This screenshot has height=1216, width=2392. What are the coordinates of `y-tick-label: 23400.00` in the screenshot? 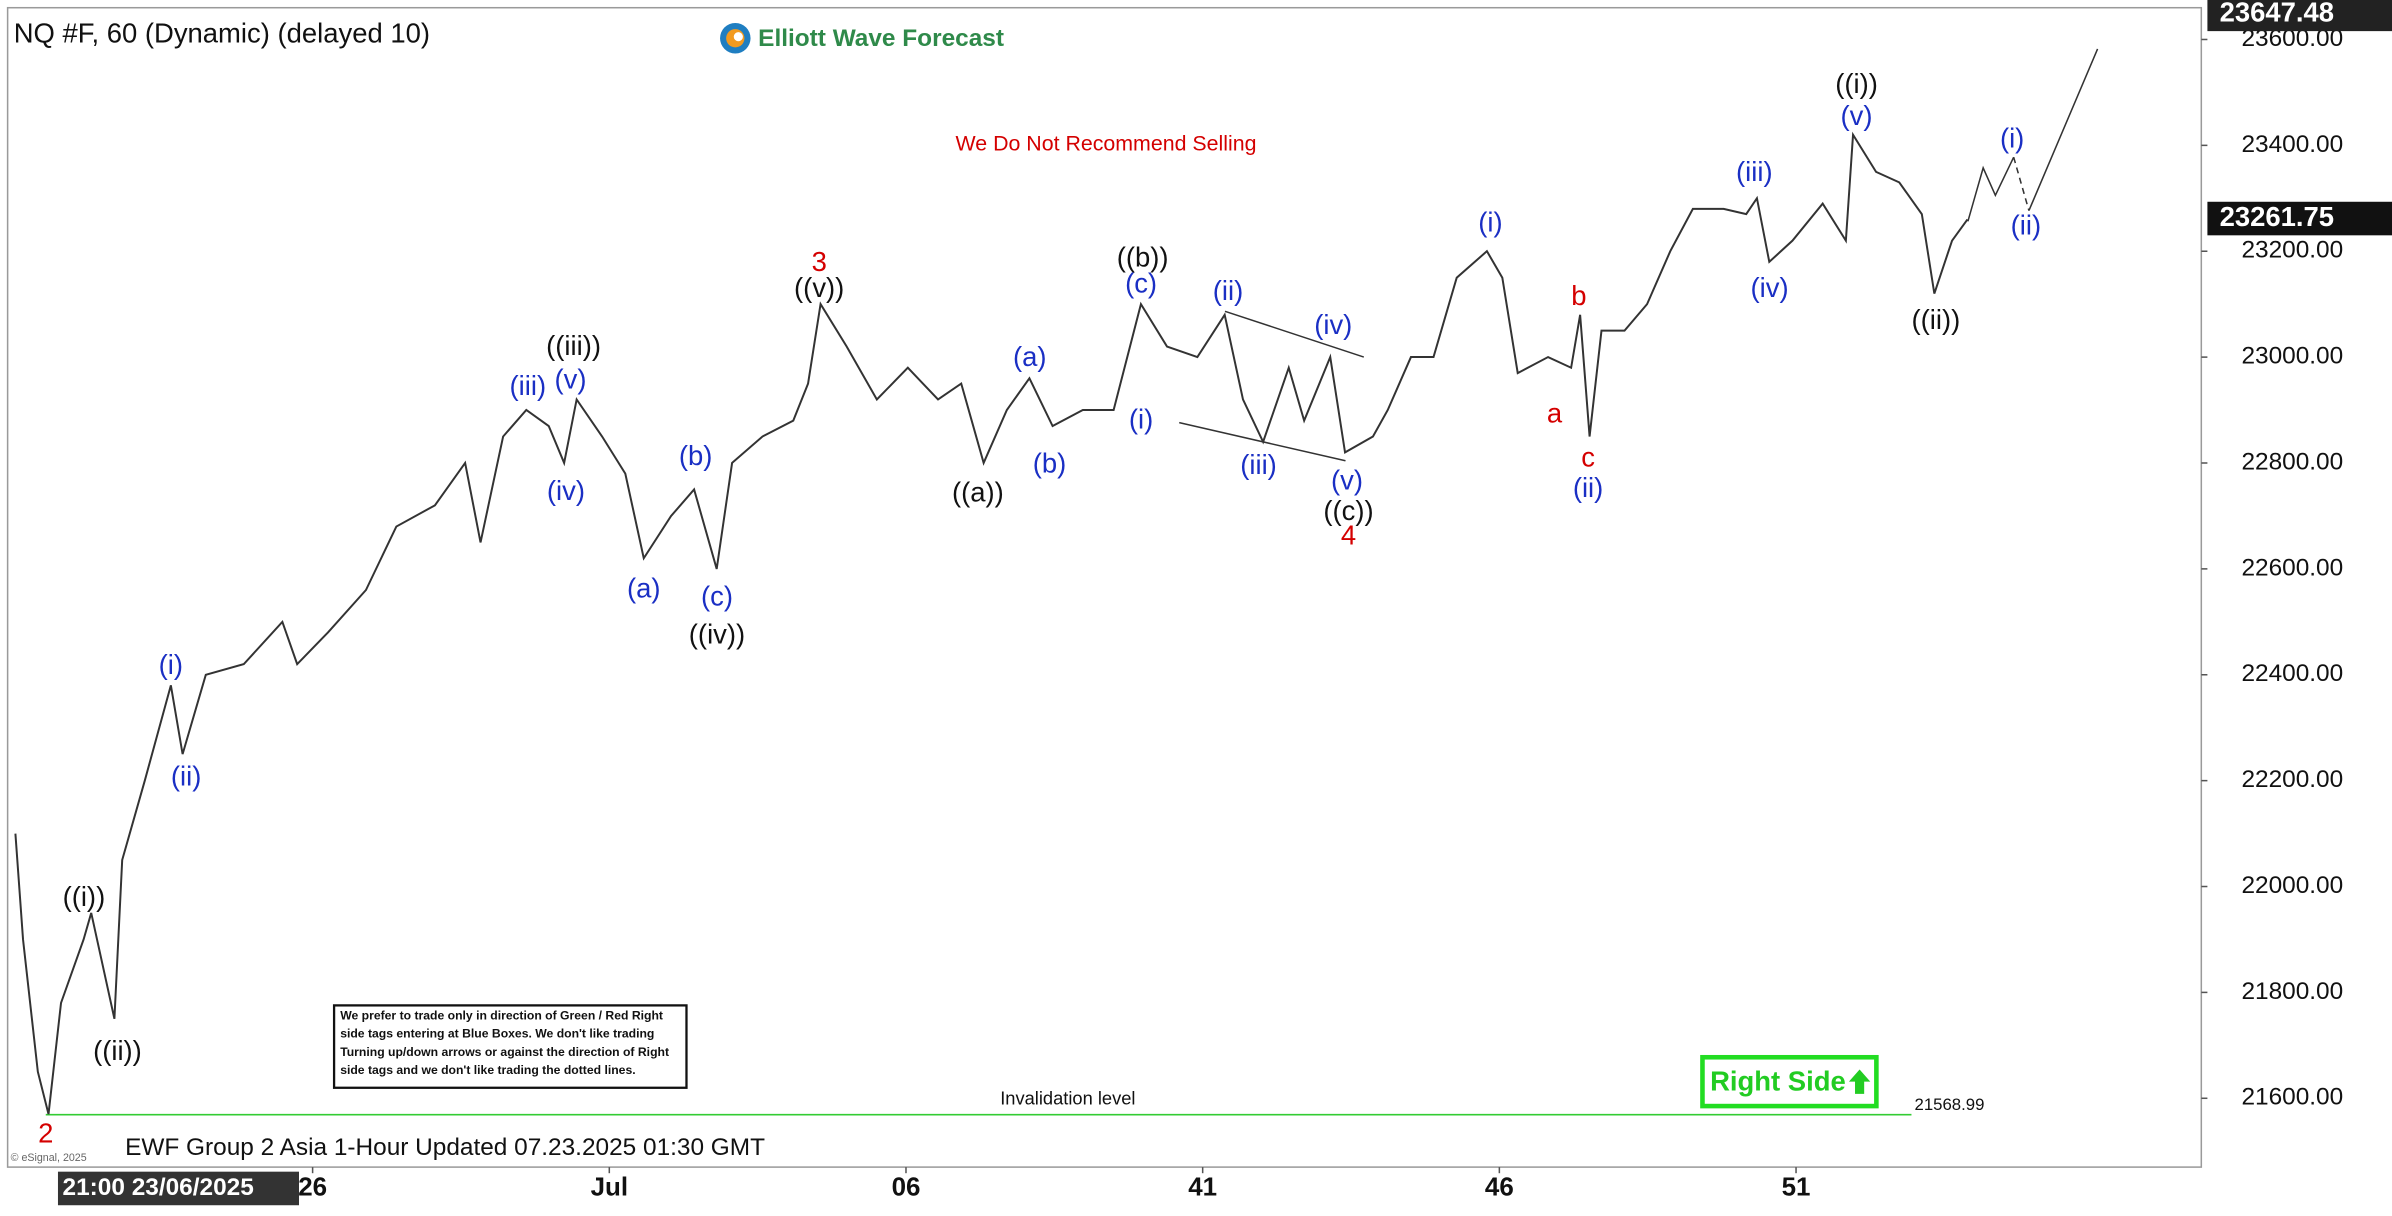 It's located at (2292, 144).